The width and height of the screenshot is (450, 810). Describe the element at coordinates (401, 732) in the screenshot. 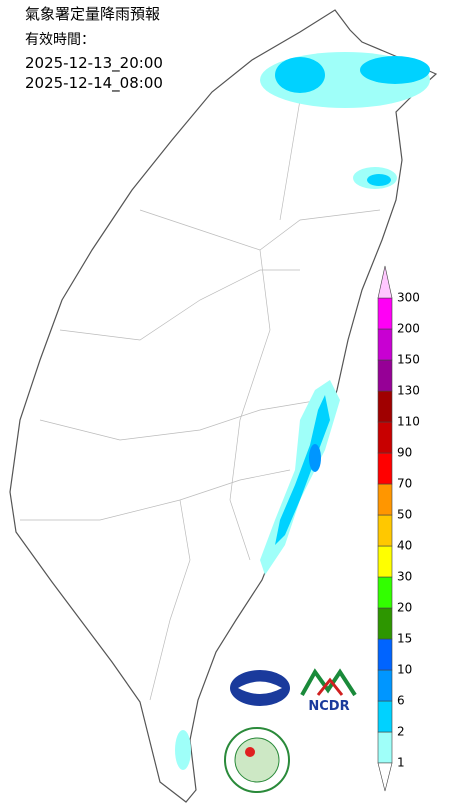

I see `legend-label: 2` at that location.